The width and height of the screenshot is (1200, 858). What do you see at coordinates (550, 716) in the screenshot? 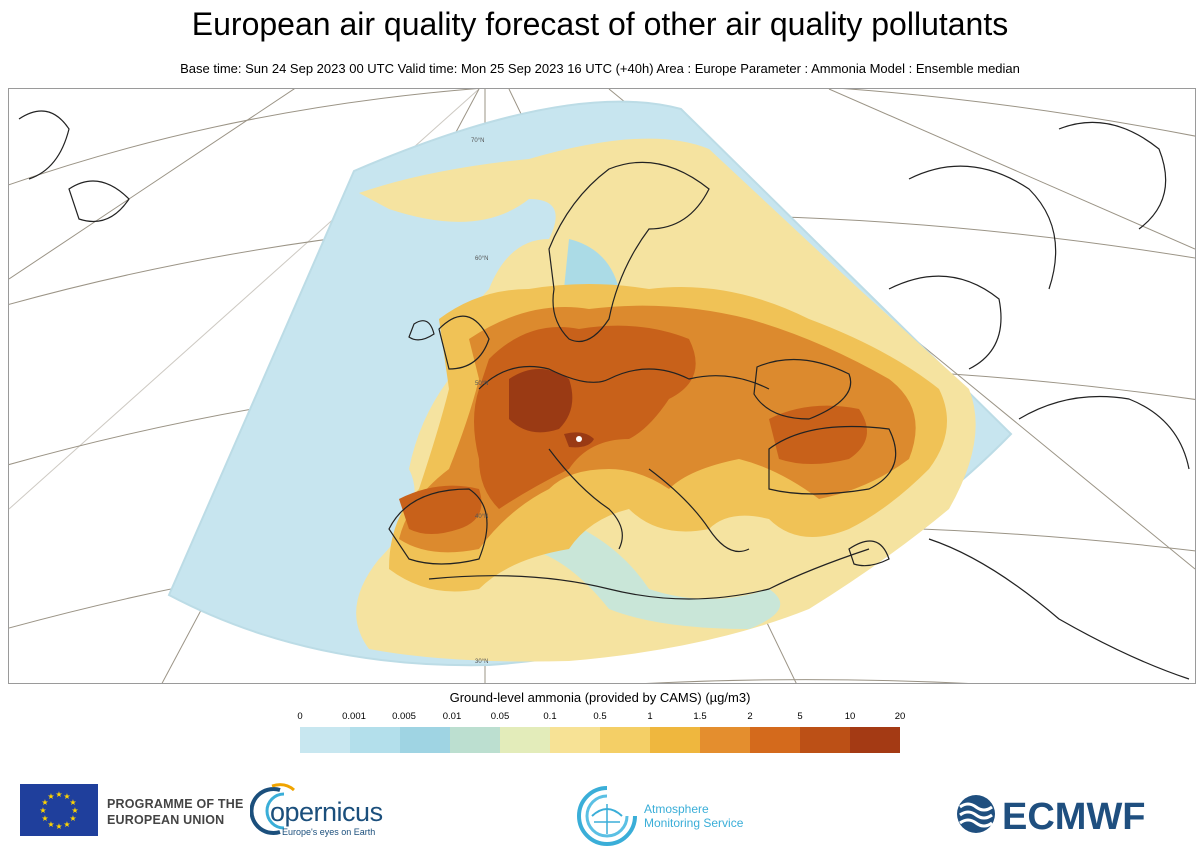
I see `legend-tick: 0.1` at bounding box center [550, 716].